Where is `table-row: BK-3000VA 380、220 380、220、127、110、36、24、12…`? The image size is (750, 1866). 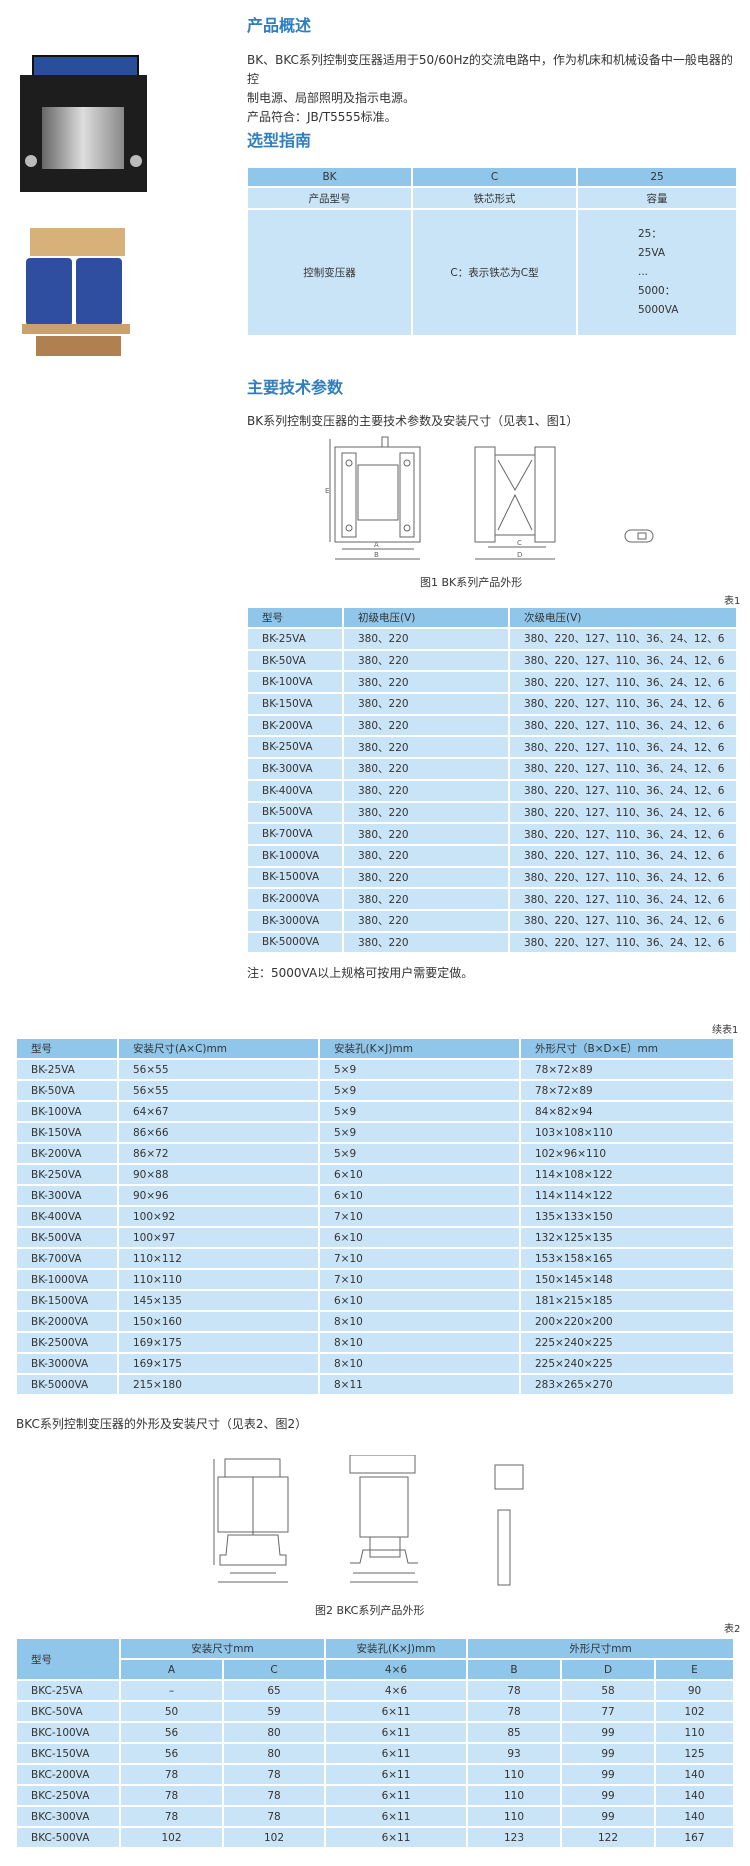
table-row: BK-3000VA 380、220 380、220、127、110、36、24、12… is located at coordinates (492, 920).